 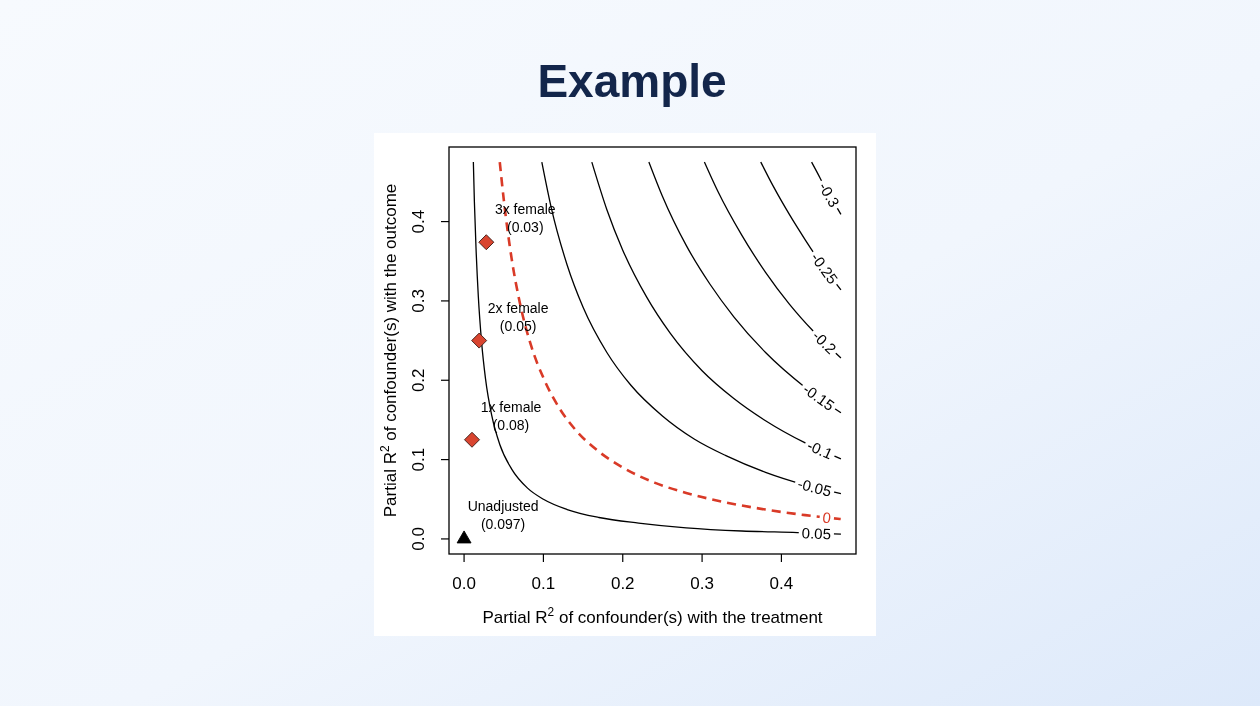 I want to click on annotation: 2x female (0.05), so click(x=518, y=316).